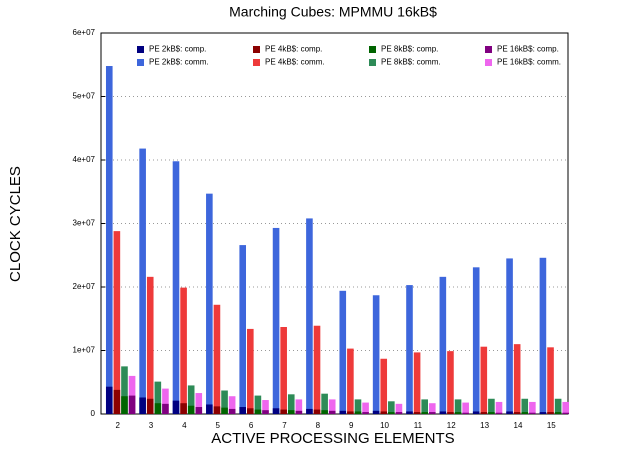 This screenshot has height=453, width=623. Describe the element at coordinates (84, 32) in the screenshot. I see `y-tick-label: 6e+07` at that location.